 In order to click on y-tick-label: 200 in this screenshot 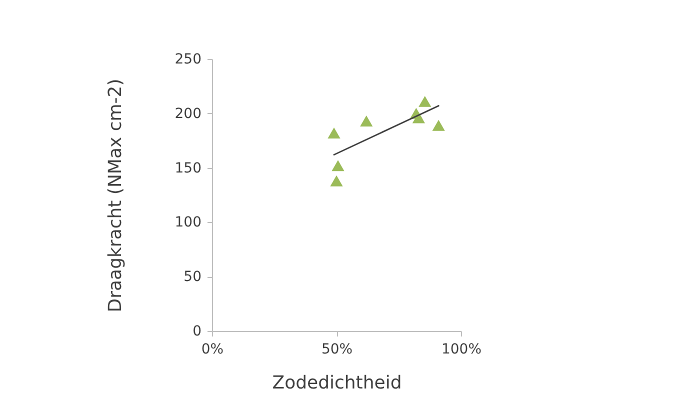, I will do `click(188, 114)`.